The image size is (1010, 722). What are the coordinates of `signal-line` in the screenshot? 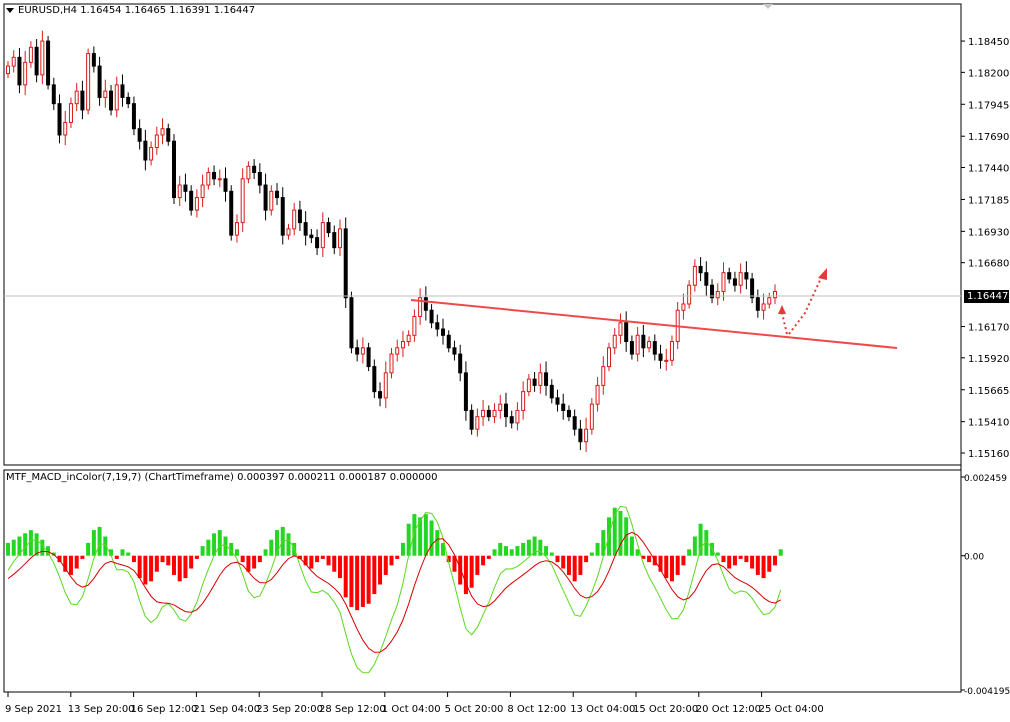 It's located at (394, 592).